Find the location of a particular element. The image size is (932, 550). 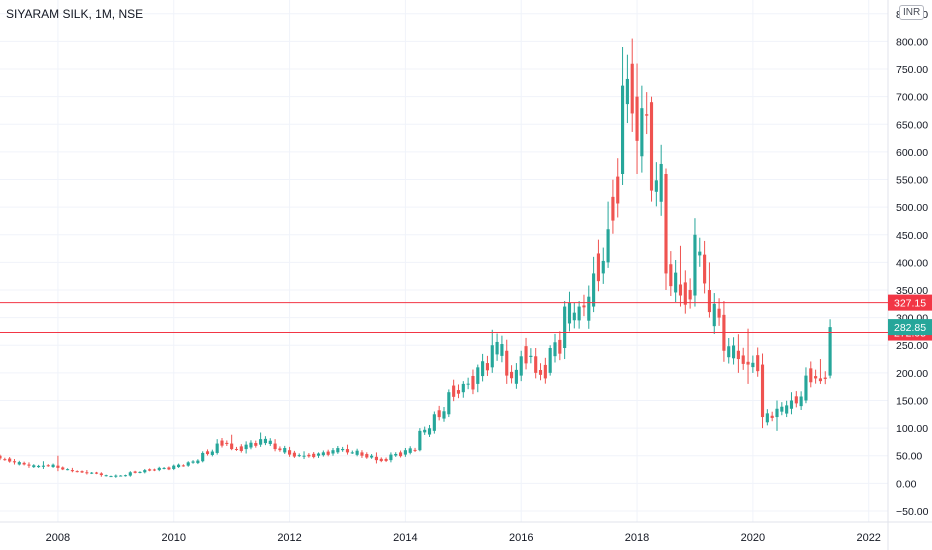

y-tick-label: 400.00 is located at coordinates (912, 263).